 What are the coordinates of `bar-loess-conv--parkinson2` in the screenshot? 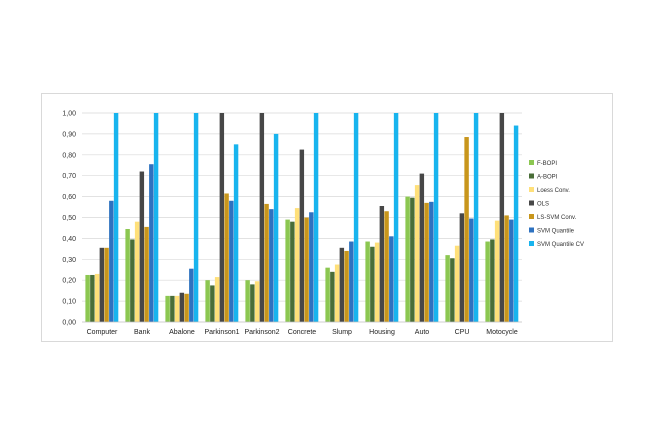 It's located at (257, 301).